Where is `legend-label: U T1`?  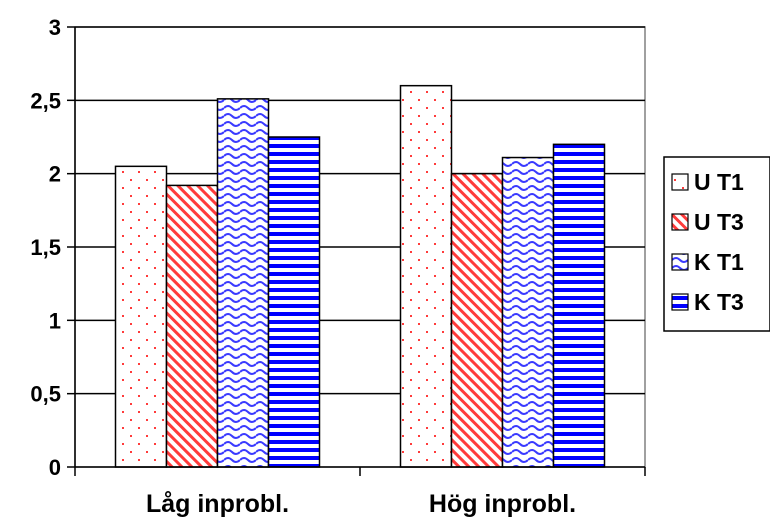
legend-label: U T1 is located at coordinates (719, 182).